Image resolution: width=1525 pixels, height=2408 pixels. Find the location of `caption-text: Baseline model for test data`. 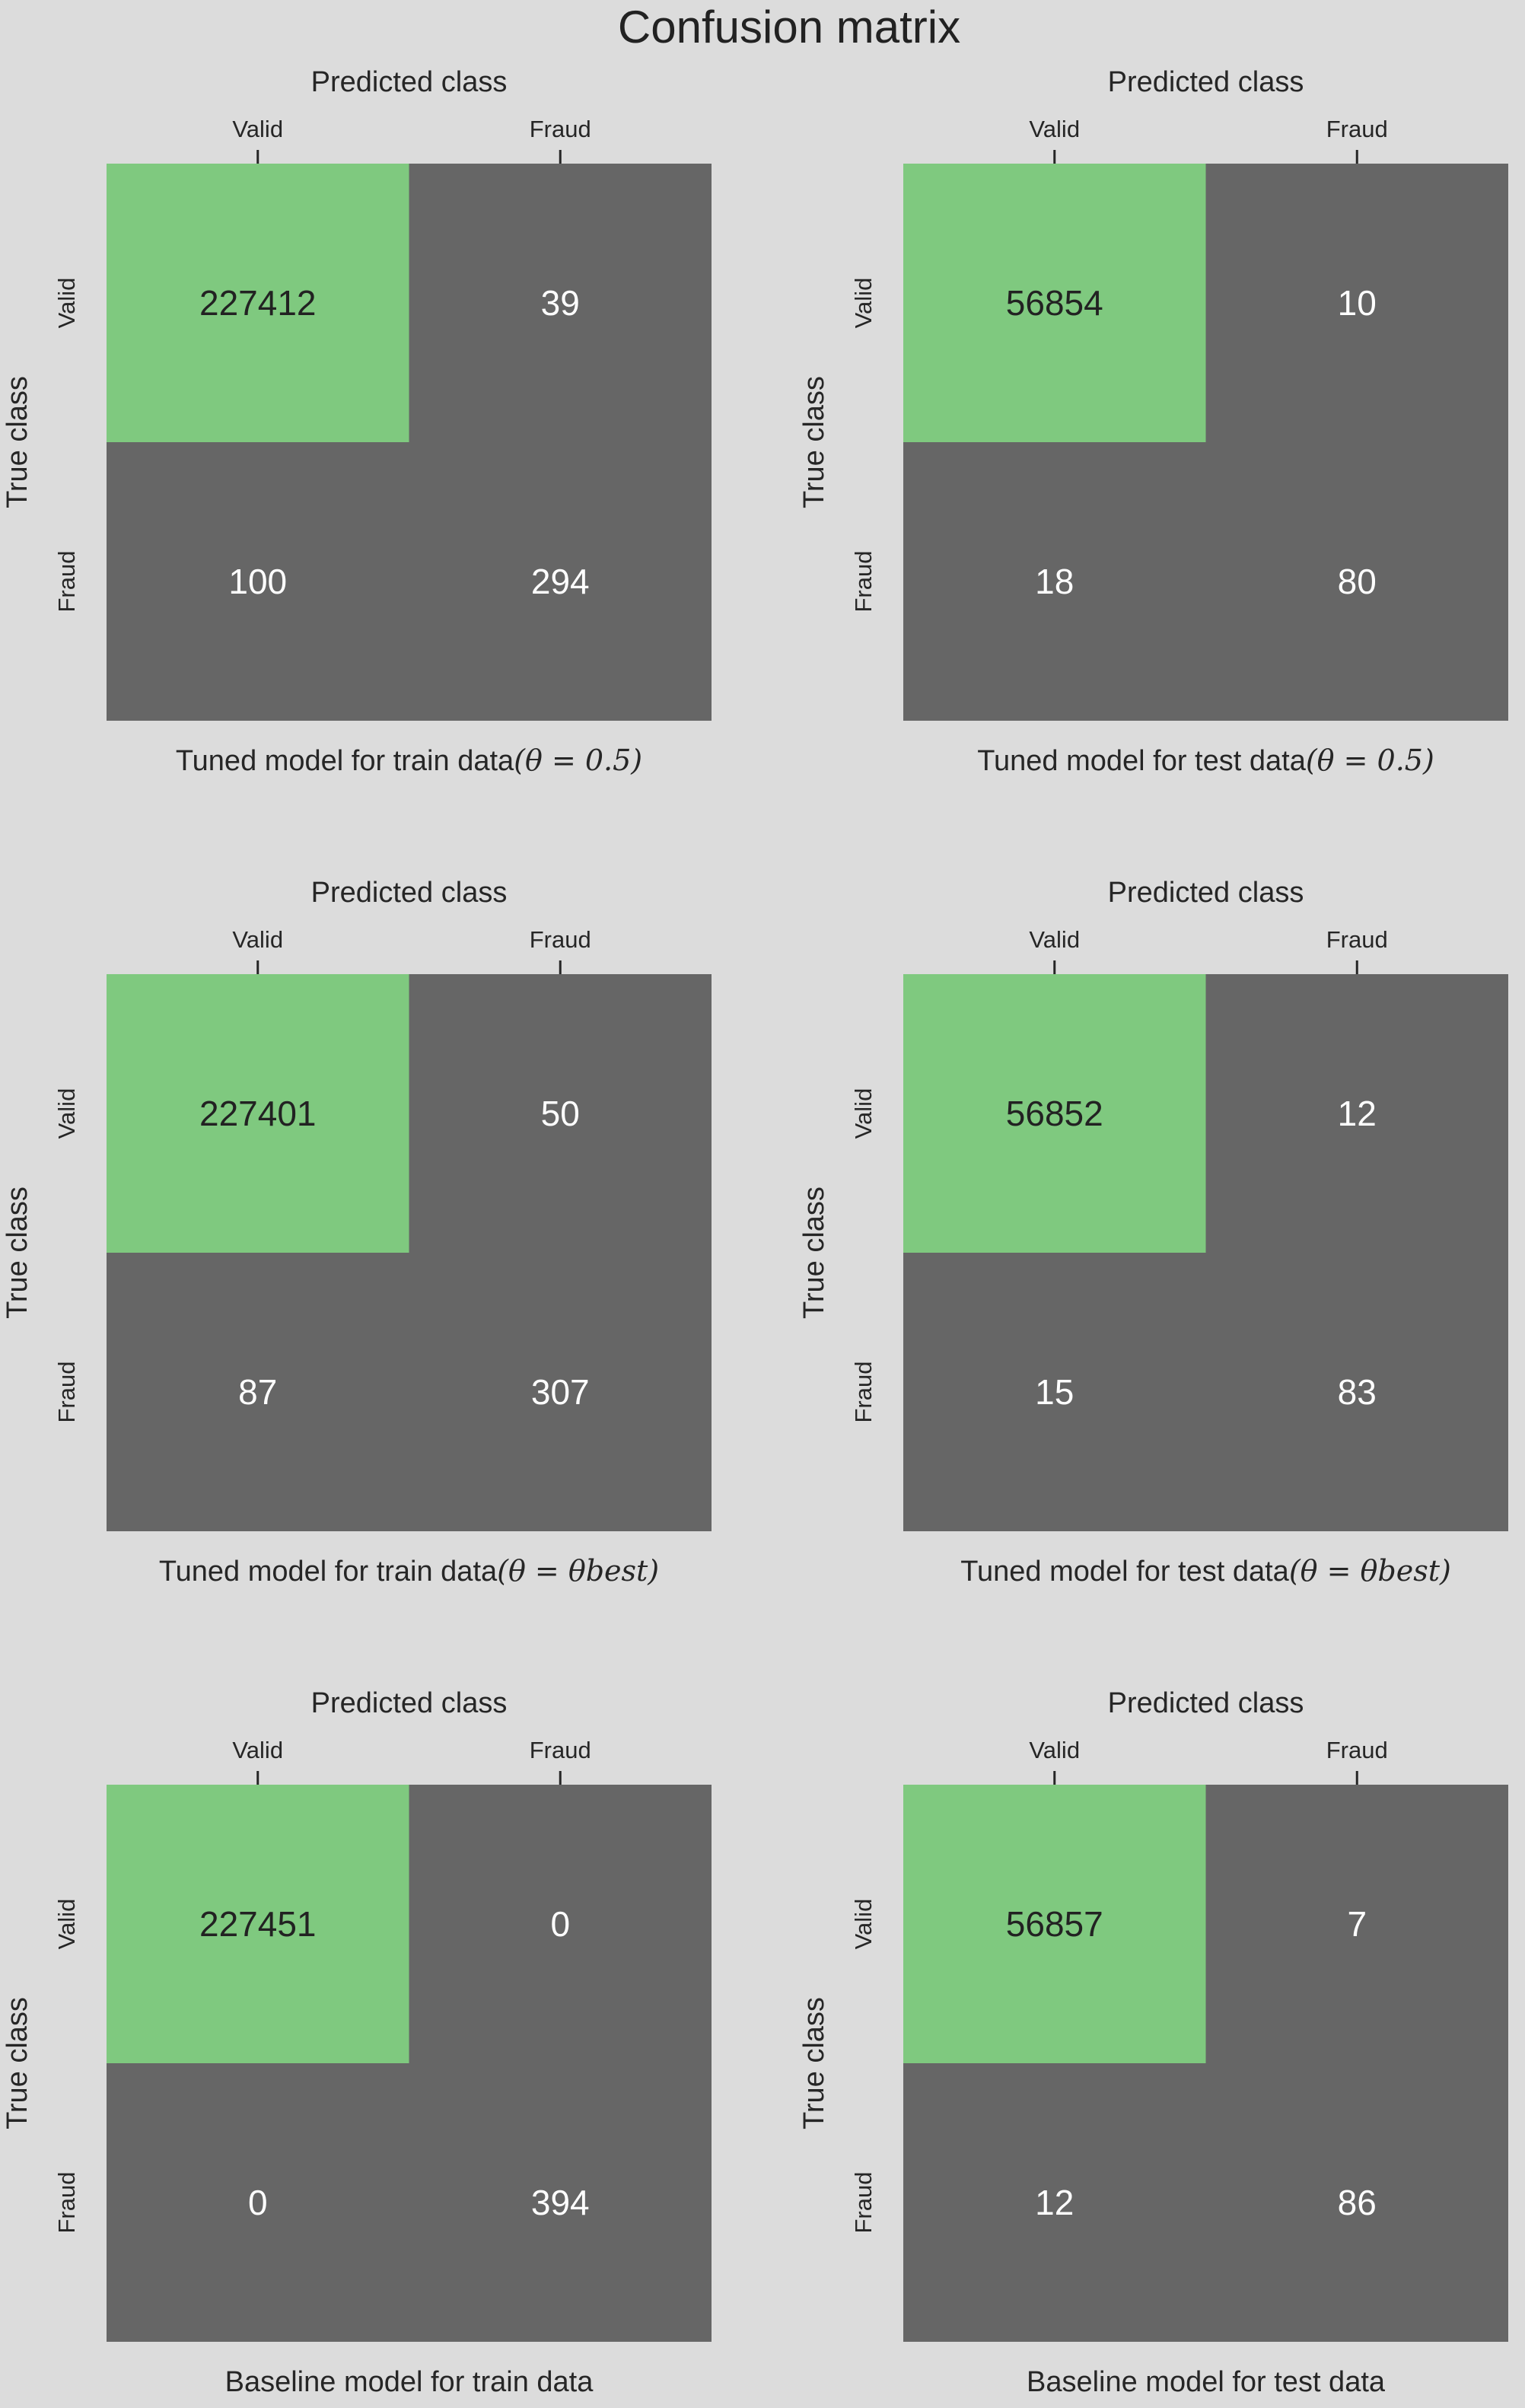

caption-text: Baseline model for test data is located at coordinates (1206, 2382).